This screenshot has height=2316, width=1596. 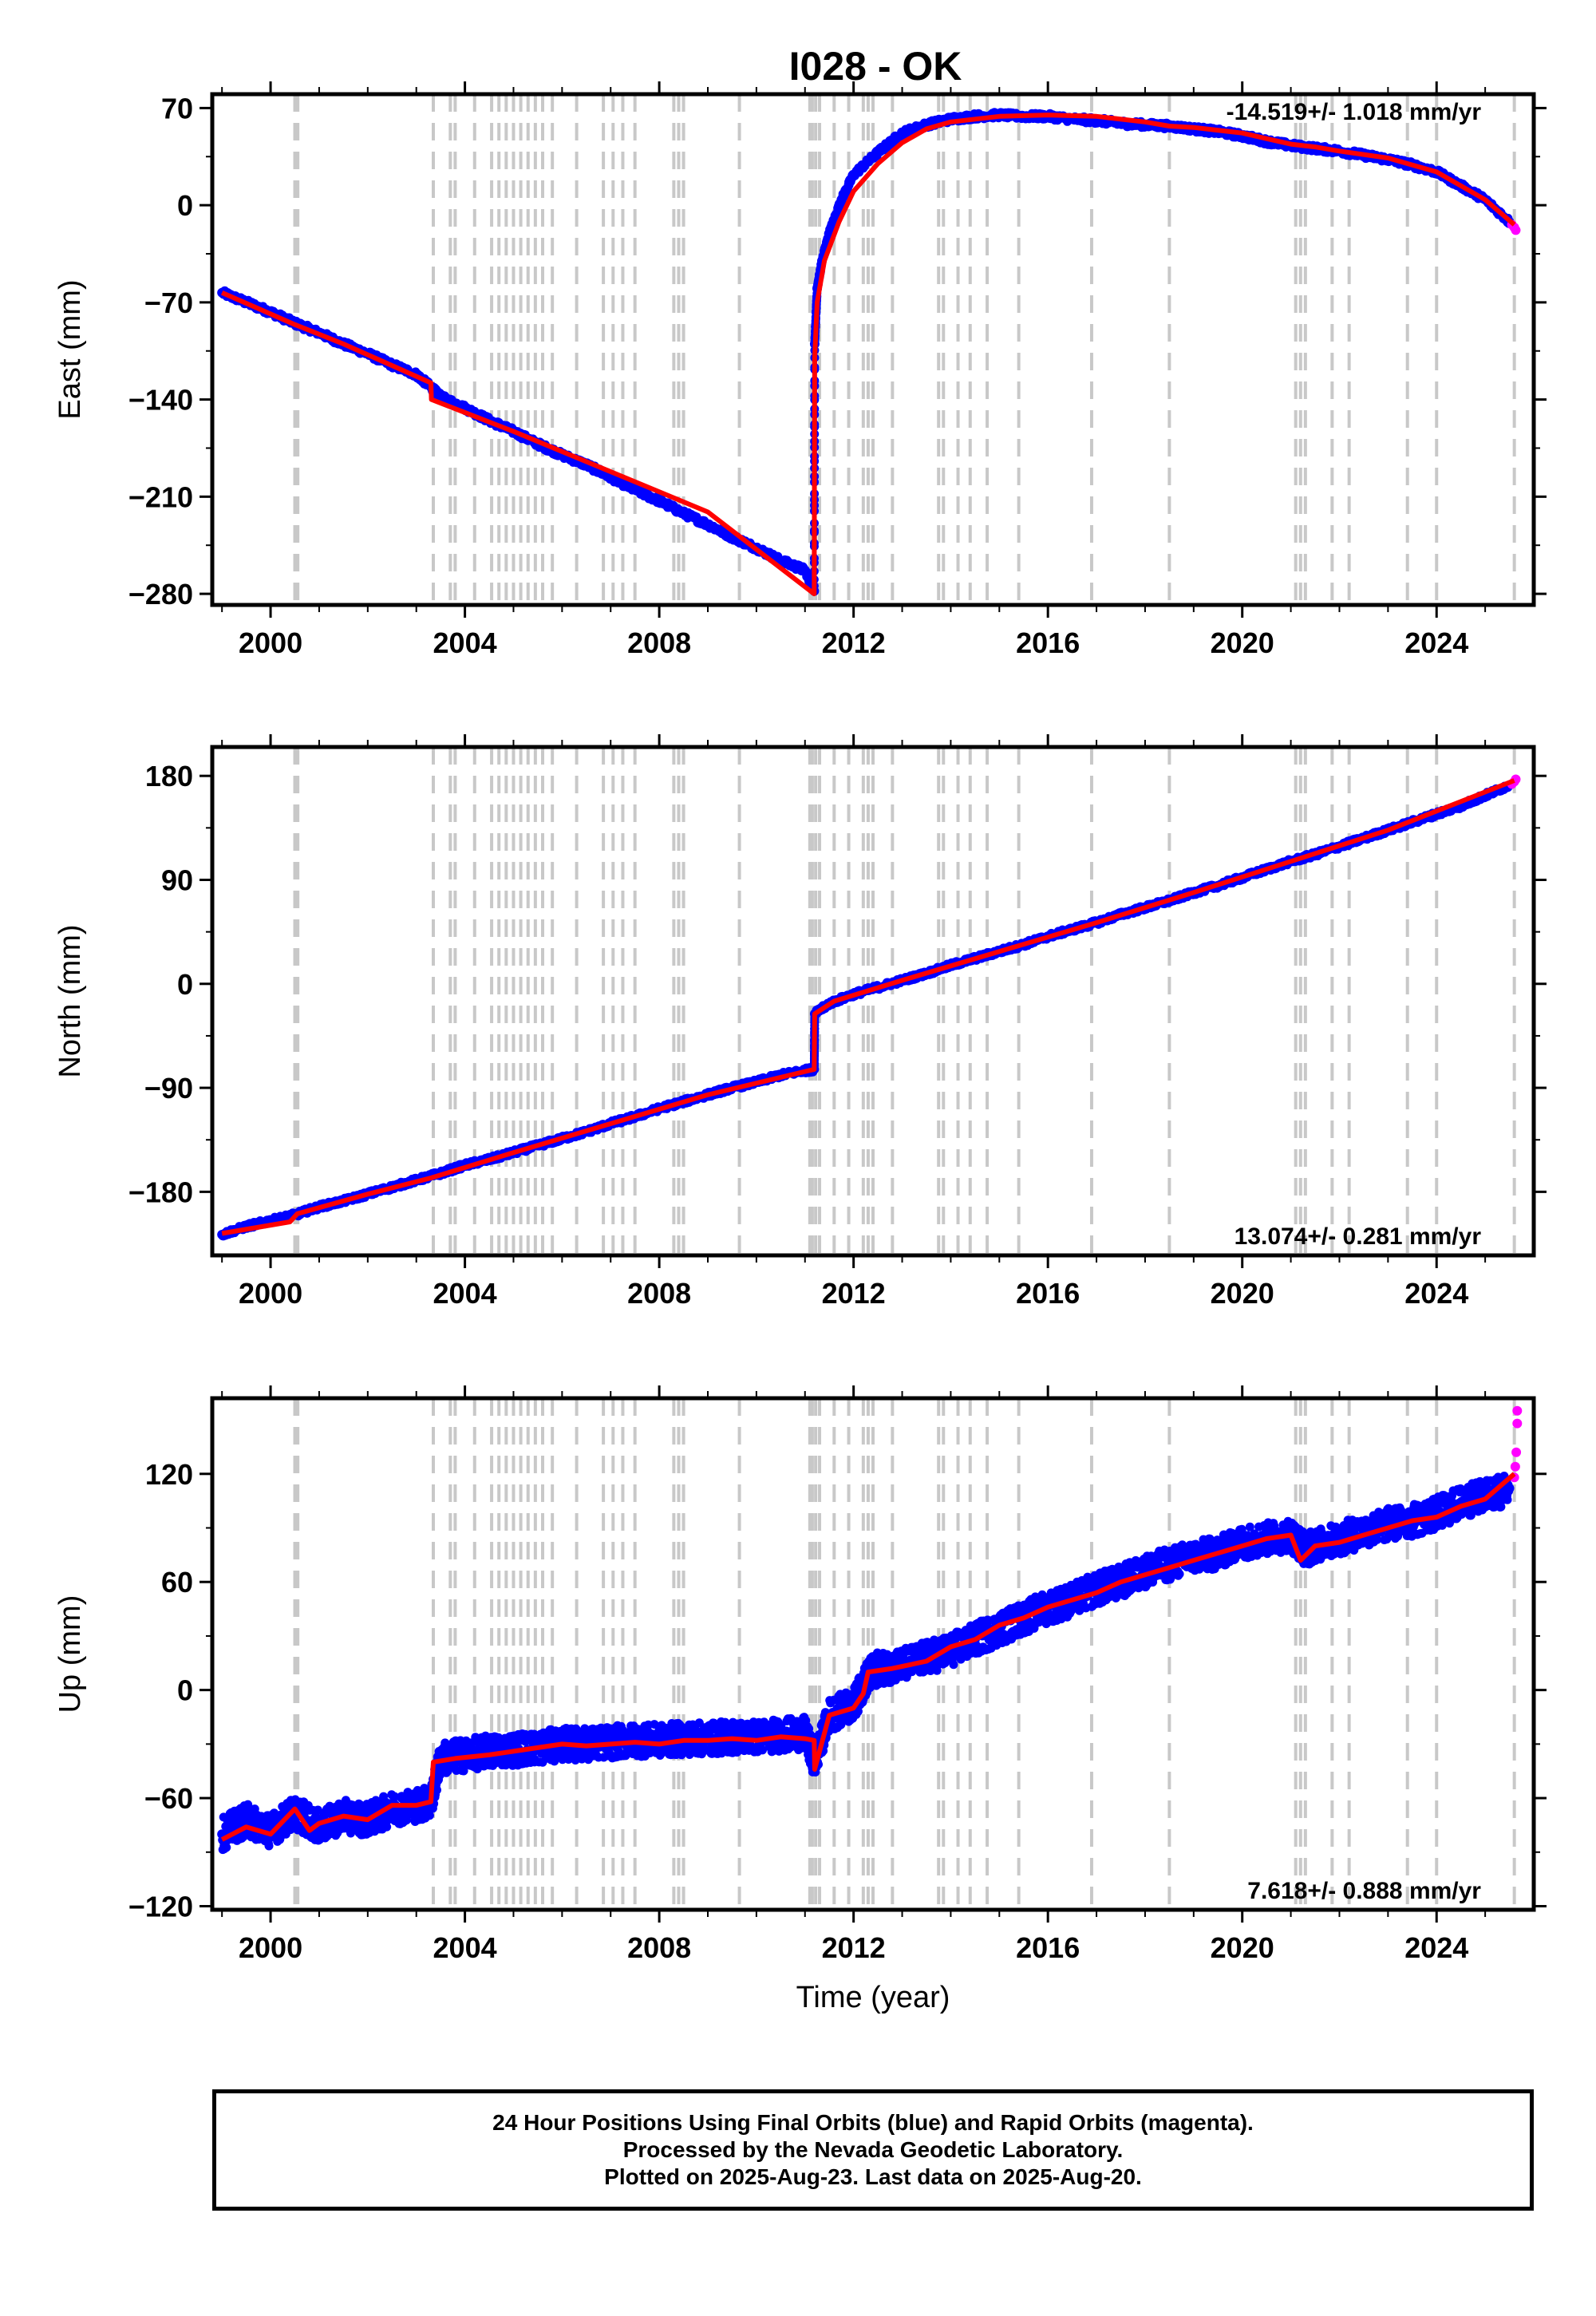 What do you see at coordinates (169, 776) in the screenshot?
I see `y-tick-label: 180` at bounding box center [169, 776].